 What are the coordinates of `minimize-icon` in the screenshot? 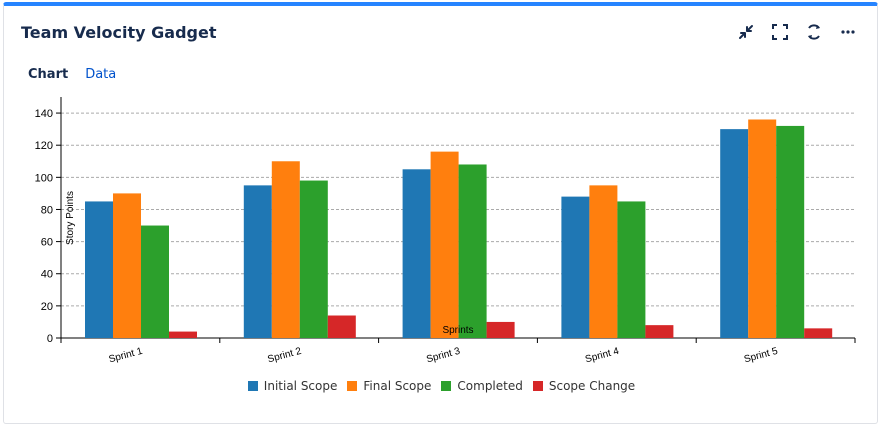 It's located at (746, 32).